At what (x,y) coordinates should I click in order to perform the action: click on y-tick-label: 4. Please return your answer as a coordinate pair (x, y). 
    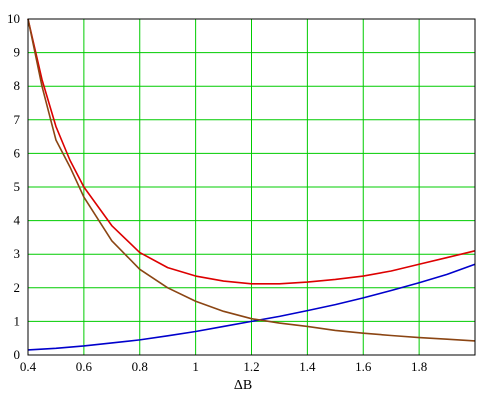
    Looking at the image, I should click on (17, 220).